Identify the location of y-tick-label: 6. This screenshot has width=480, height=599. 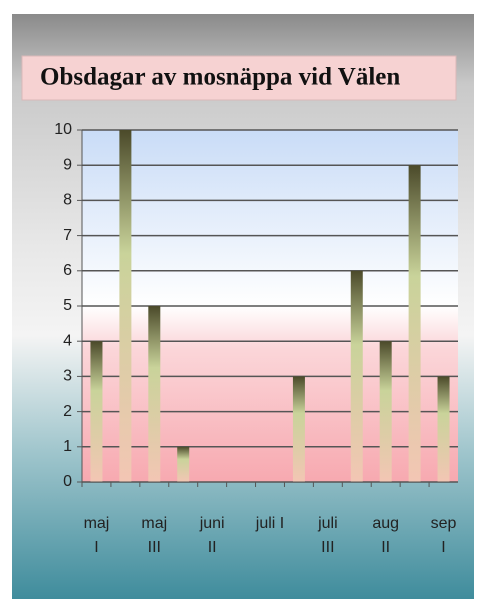
(67, 270).